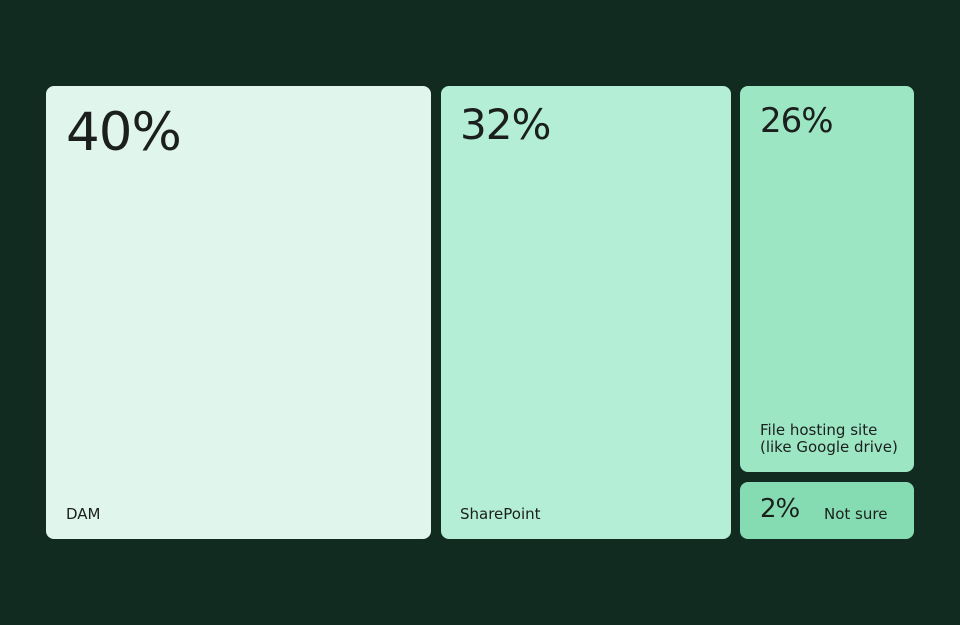 This screenshot has width=960, height=625. Describe the element at coordinates (124, 132) in the screenshot. I see `tile-value-label: 40%` at that location.